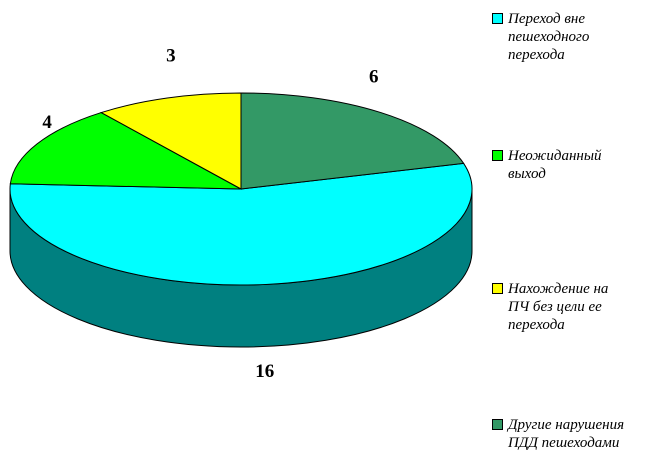 The image size is (667, 456). I want to click on legend-item: Нахождение на ПЧ без цели ее перехода, so click(577, 307).